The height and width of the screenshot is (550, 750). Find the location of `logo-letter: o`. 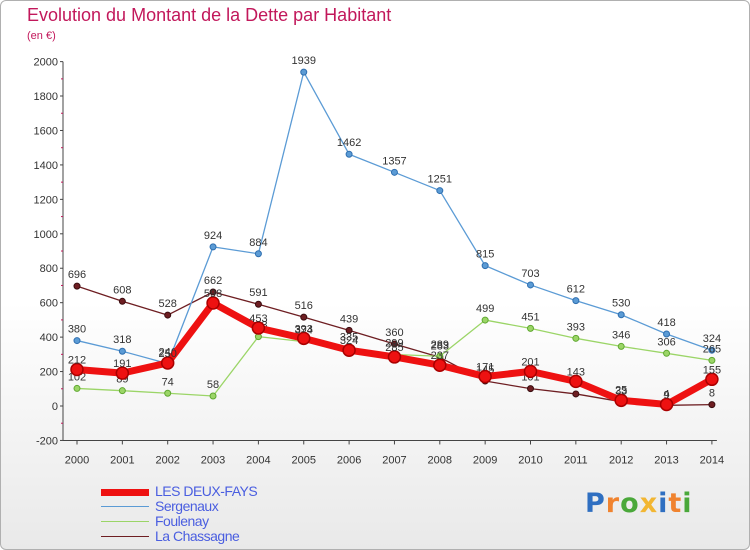

logo-letter: o is located at coordinates (630, 503).